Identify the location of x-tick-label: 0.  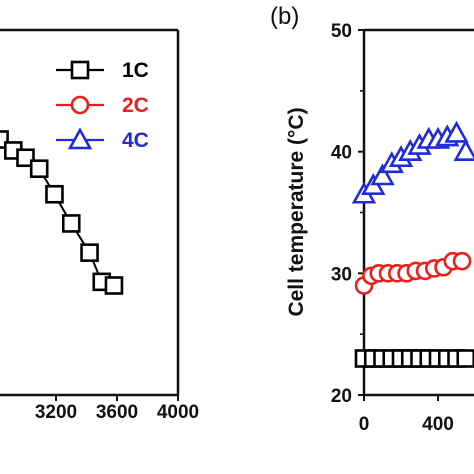
(364, 424).